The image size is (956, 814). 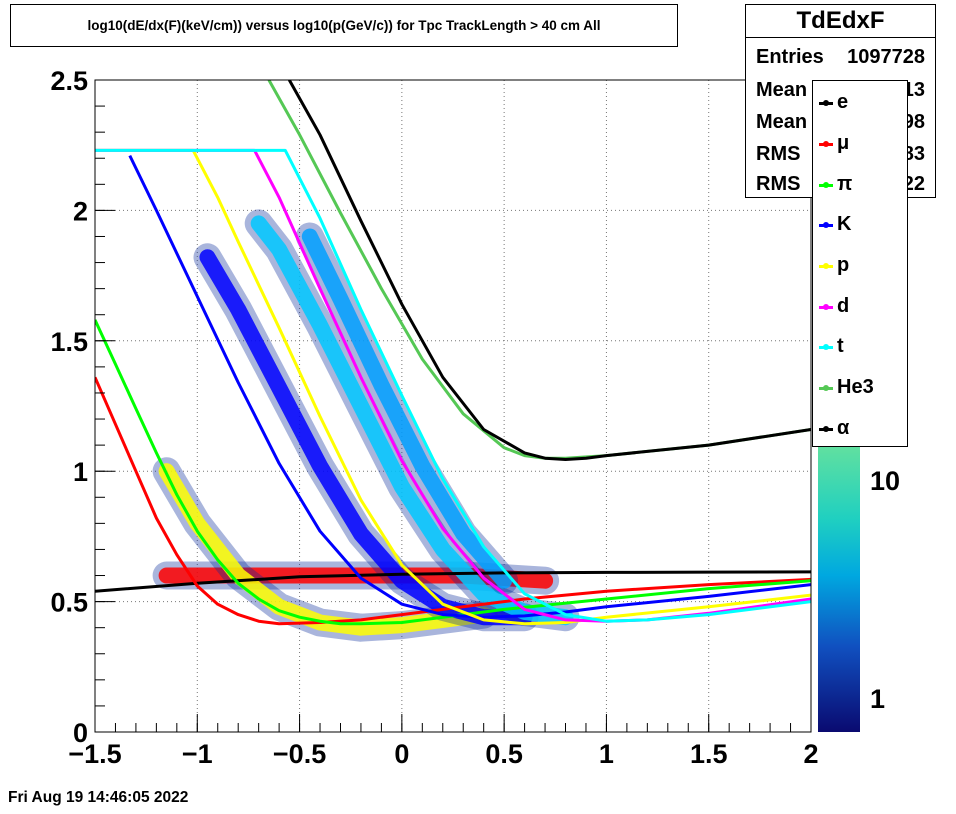 I want to click on legend-item: d, so click(x=861, y=307).